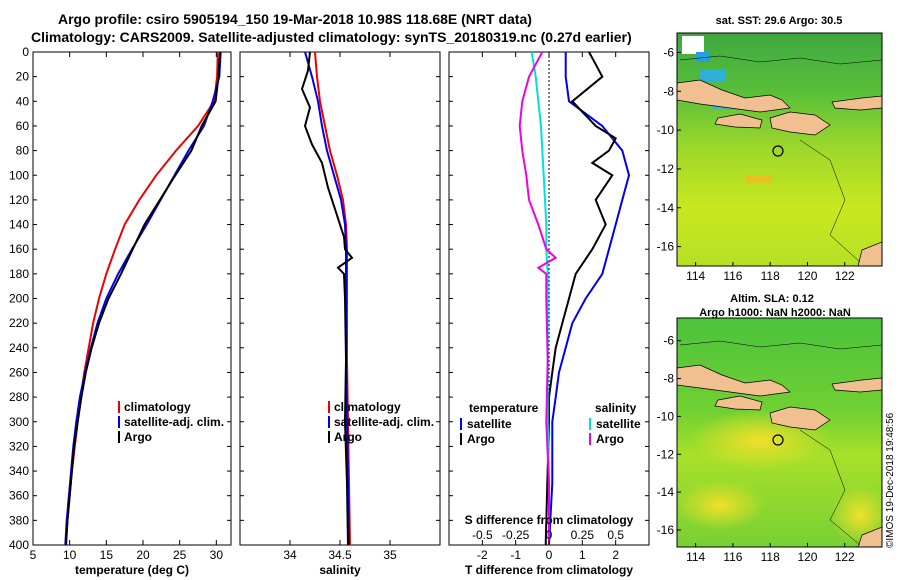  I want to click on sla-map-frame, so click(779, 432).